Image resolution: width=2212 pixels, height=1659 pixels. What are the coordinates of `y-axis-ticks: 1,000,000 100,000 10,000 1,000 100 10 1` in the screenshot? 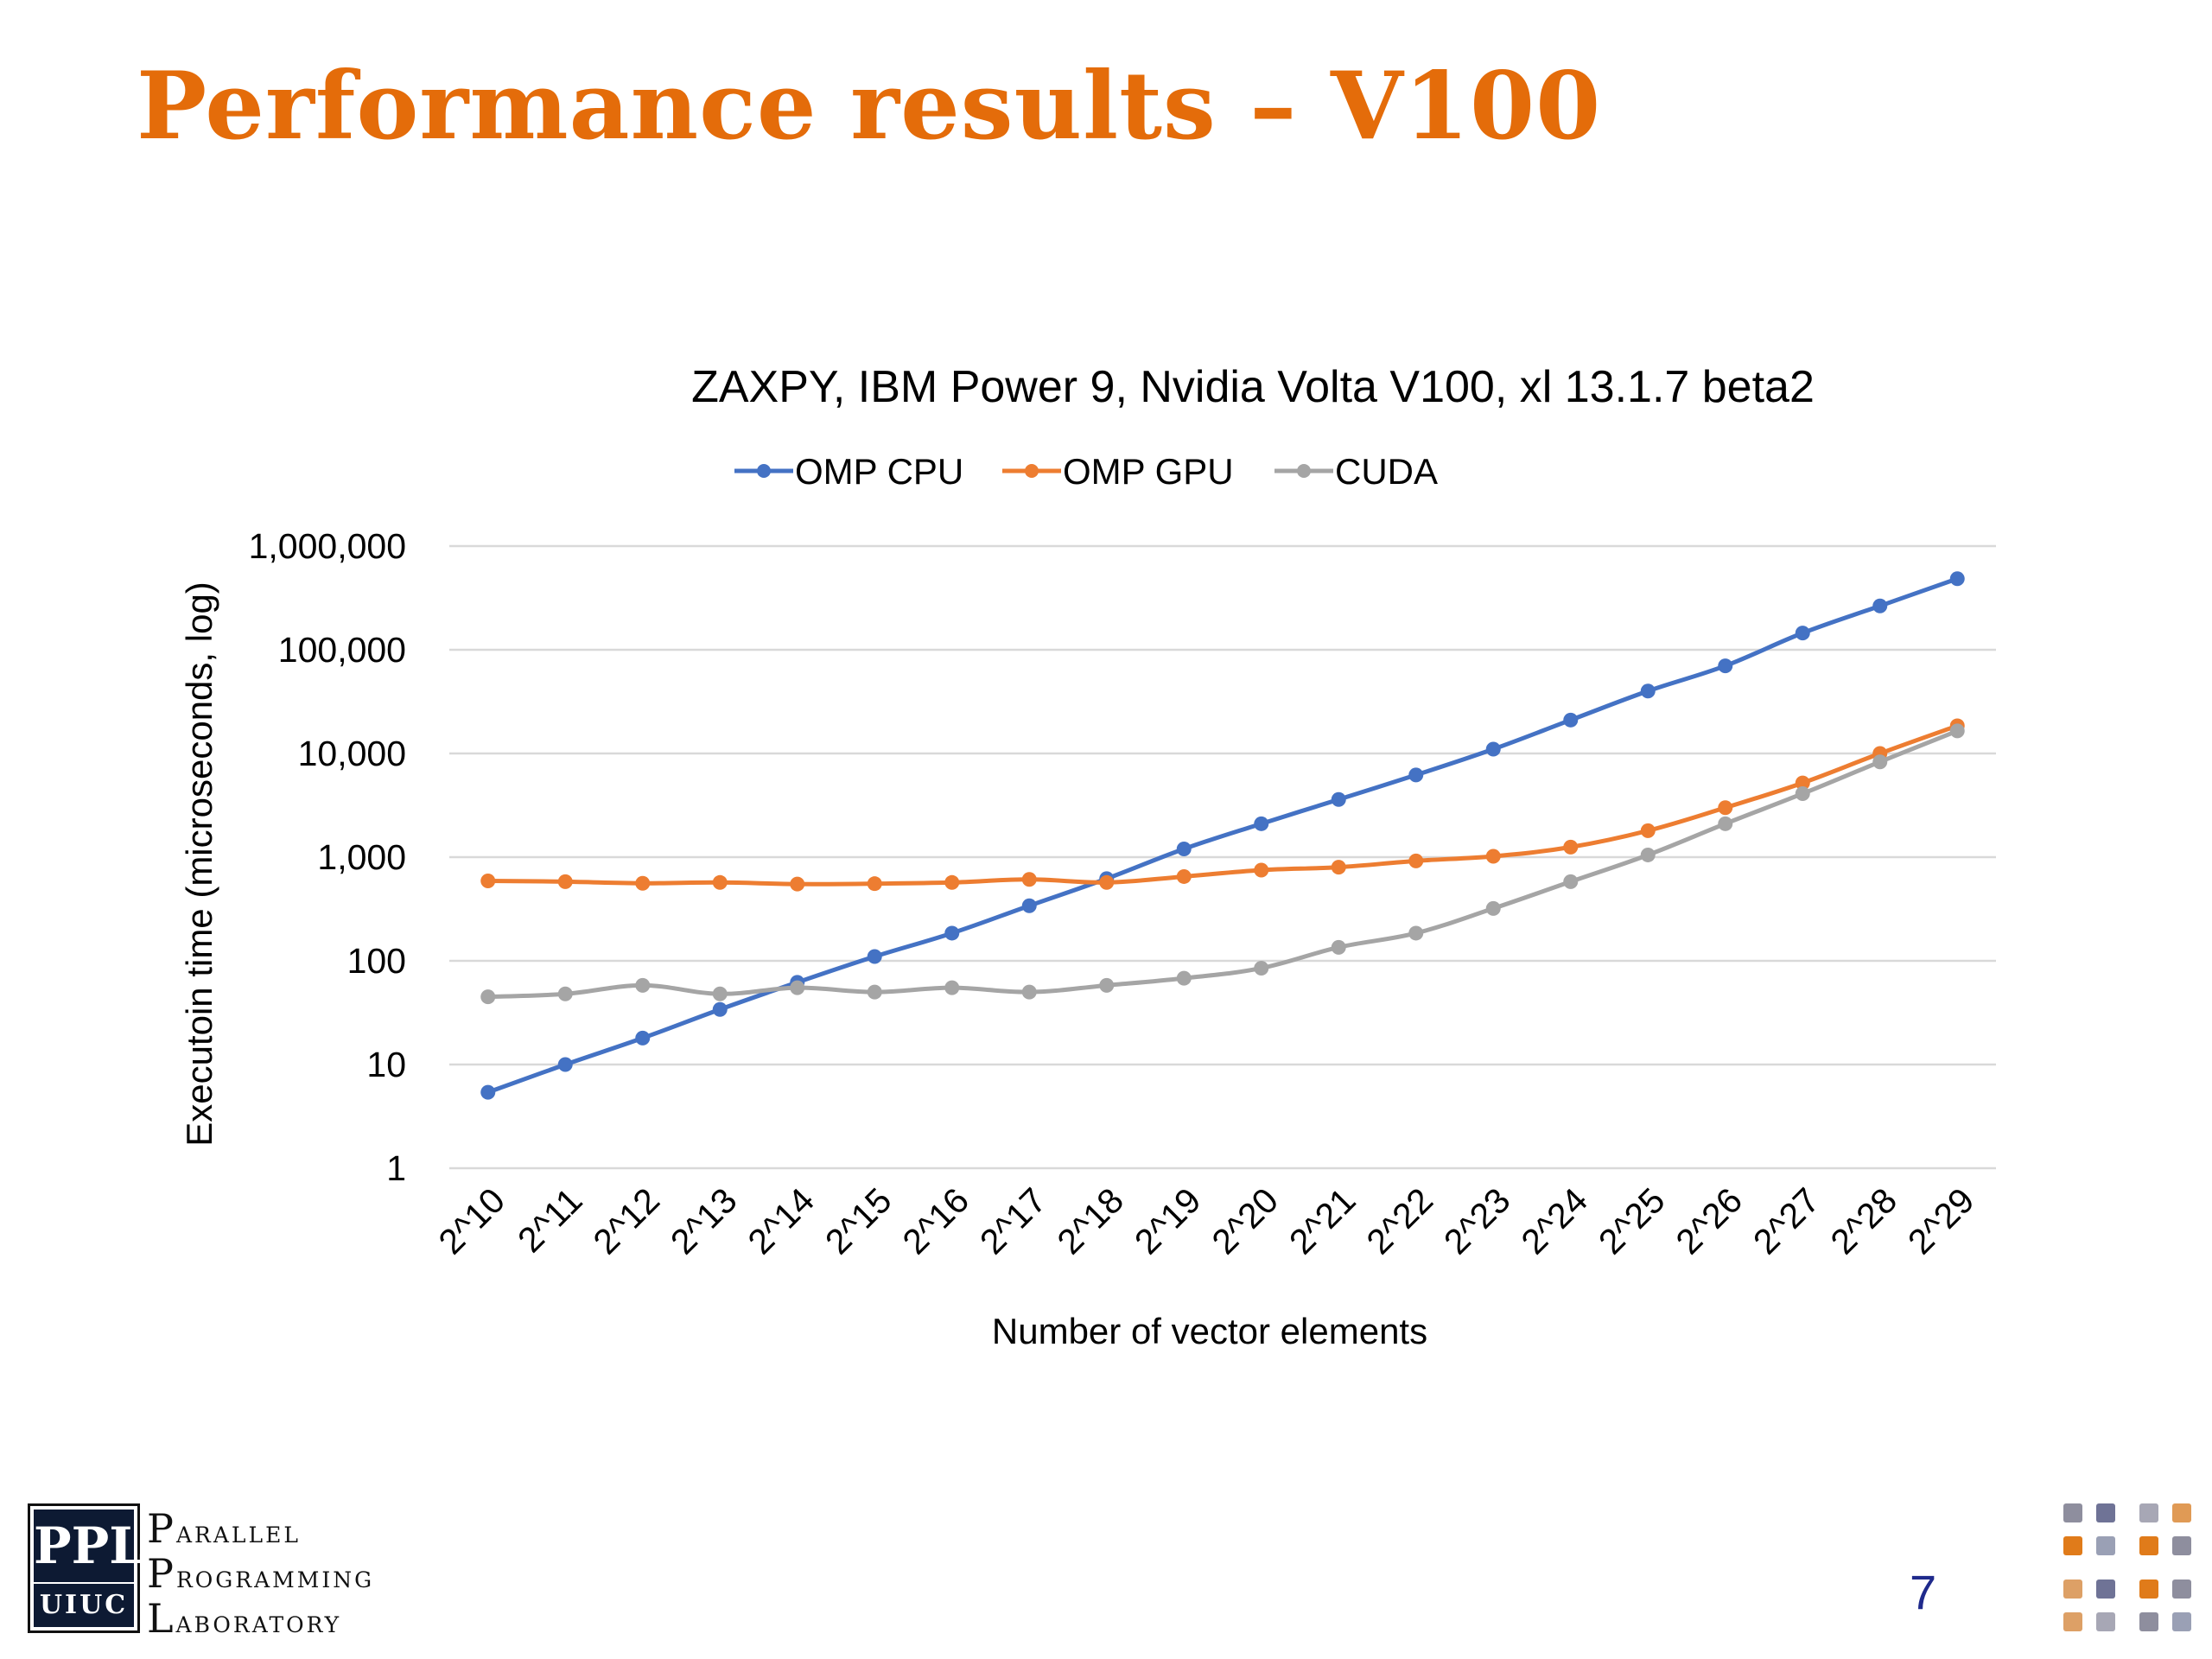 It's located at (327, 857).